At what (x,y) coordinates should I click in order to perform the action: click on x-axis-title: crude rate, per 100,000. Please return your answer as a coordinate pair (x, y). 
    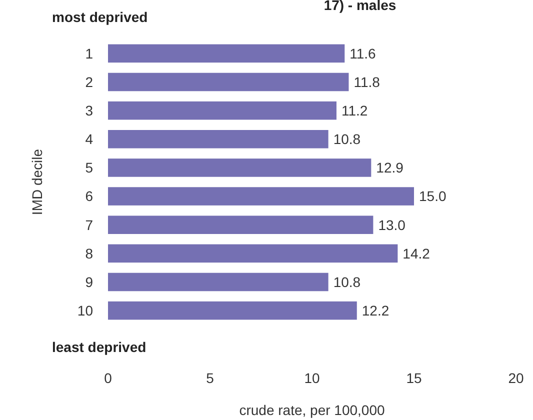
    Looking at the image, I should click on (312, 410).